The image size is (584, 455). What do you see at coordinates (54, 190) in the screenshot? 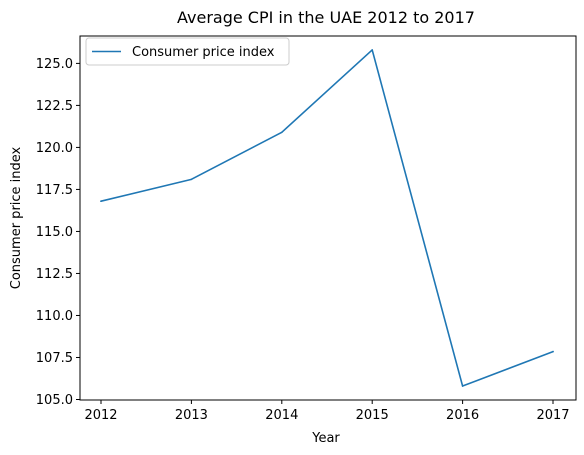
I see `y-tick-label: 117.5` at bounding box center [54, 190].